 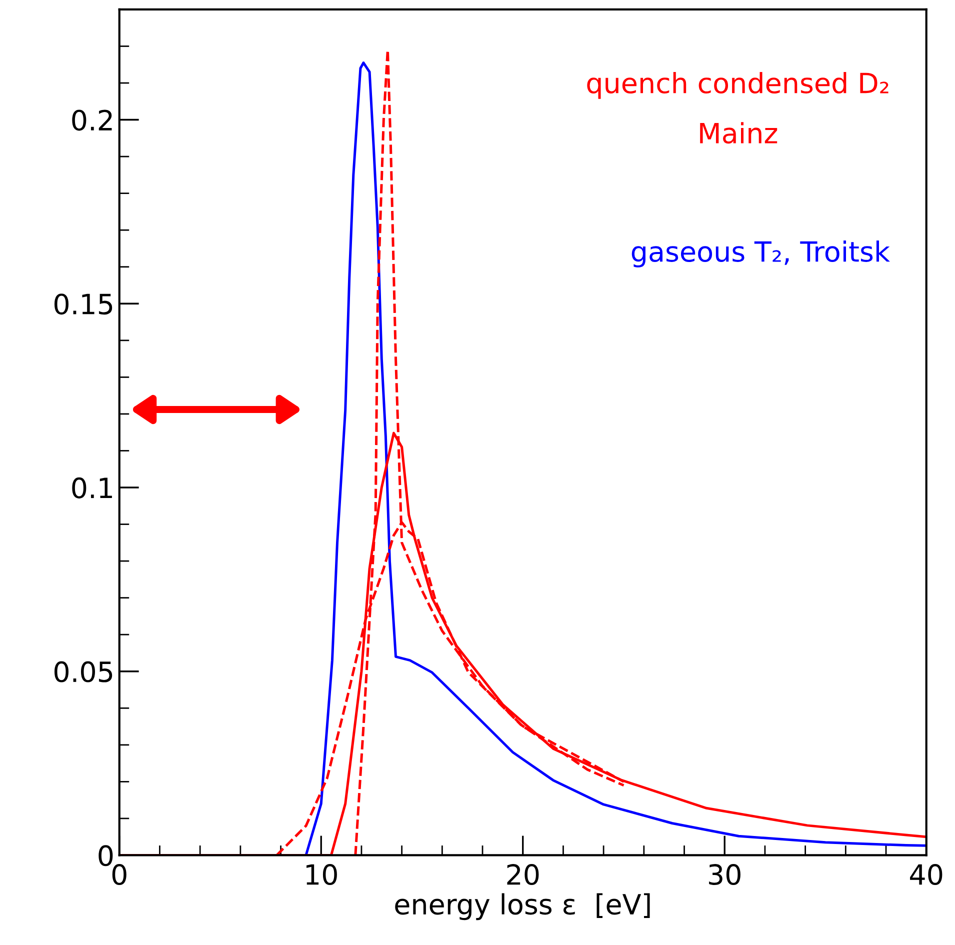 I want to click on x-tick-label: 20, so click(x=523, y=875).